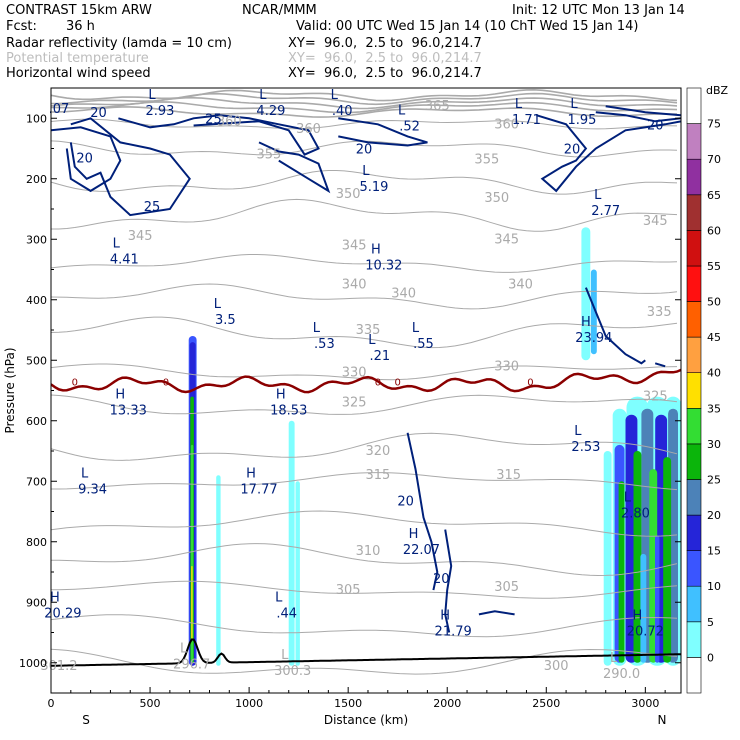 The height and width of the screenshot is (740, 740). What do you see at coordinates (368, 551) in the screenshot?
I see `theta-label: 310` at bounding box center [368, 551].